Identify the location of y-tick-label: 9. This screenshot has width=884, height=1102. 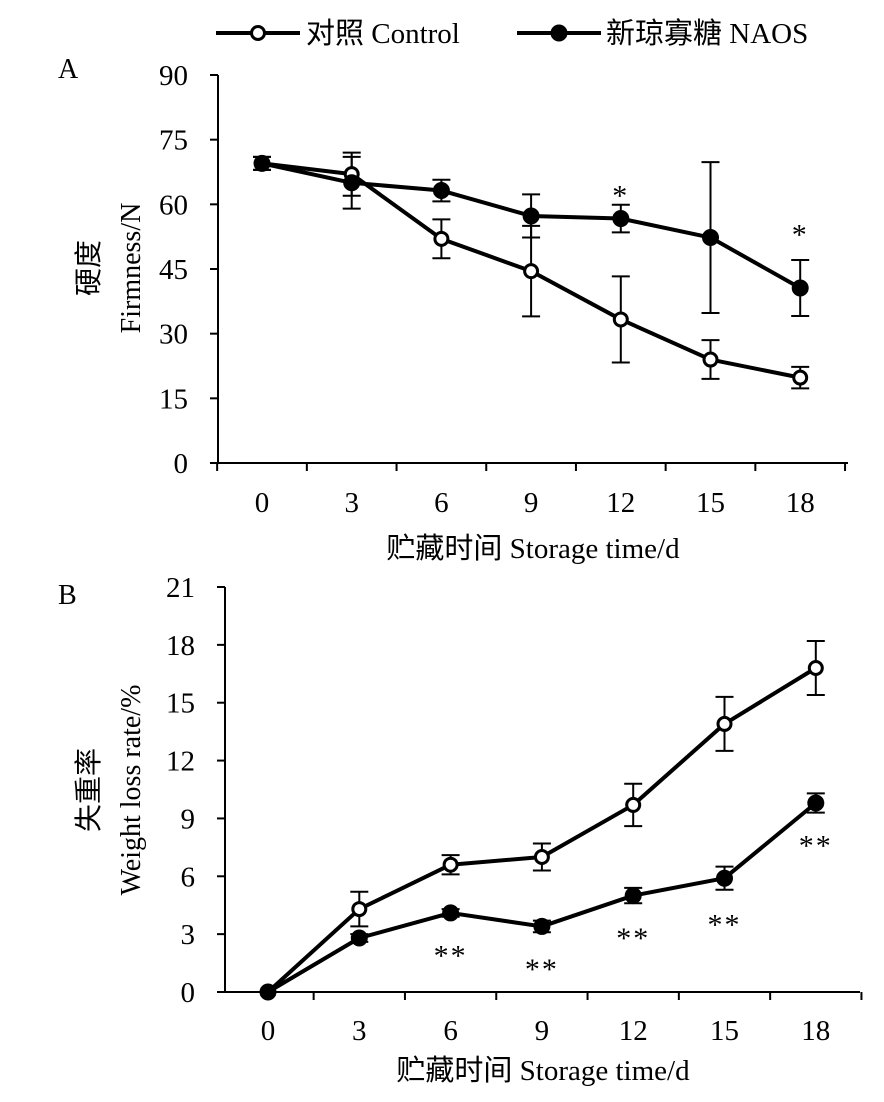
(188, 819).